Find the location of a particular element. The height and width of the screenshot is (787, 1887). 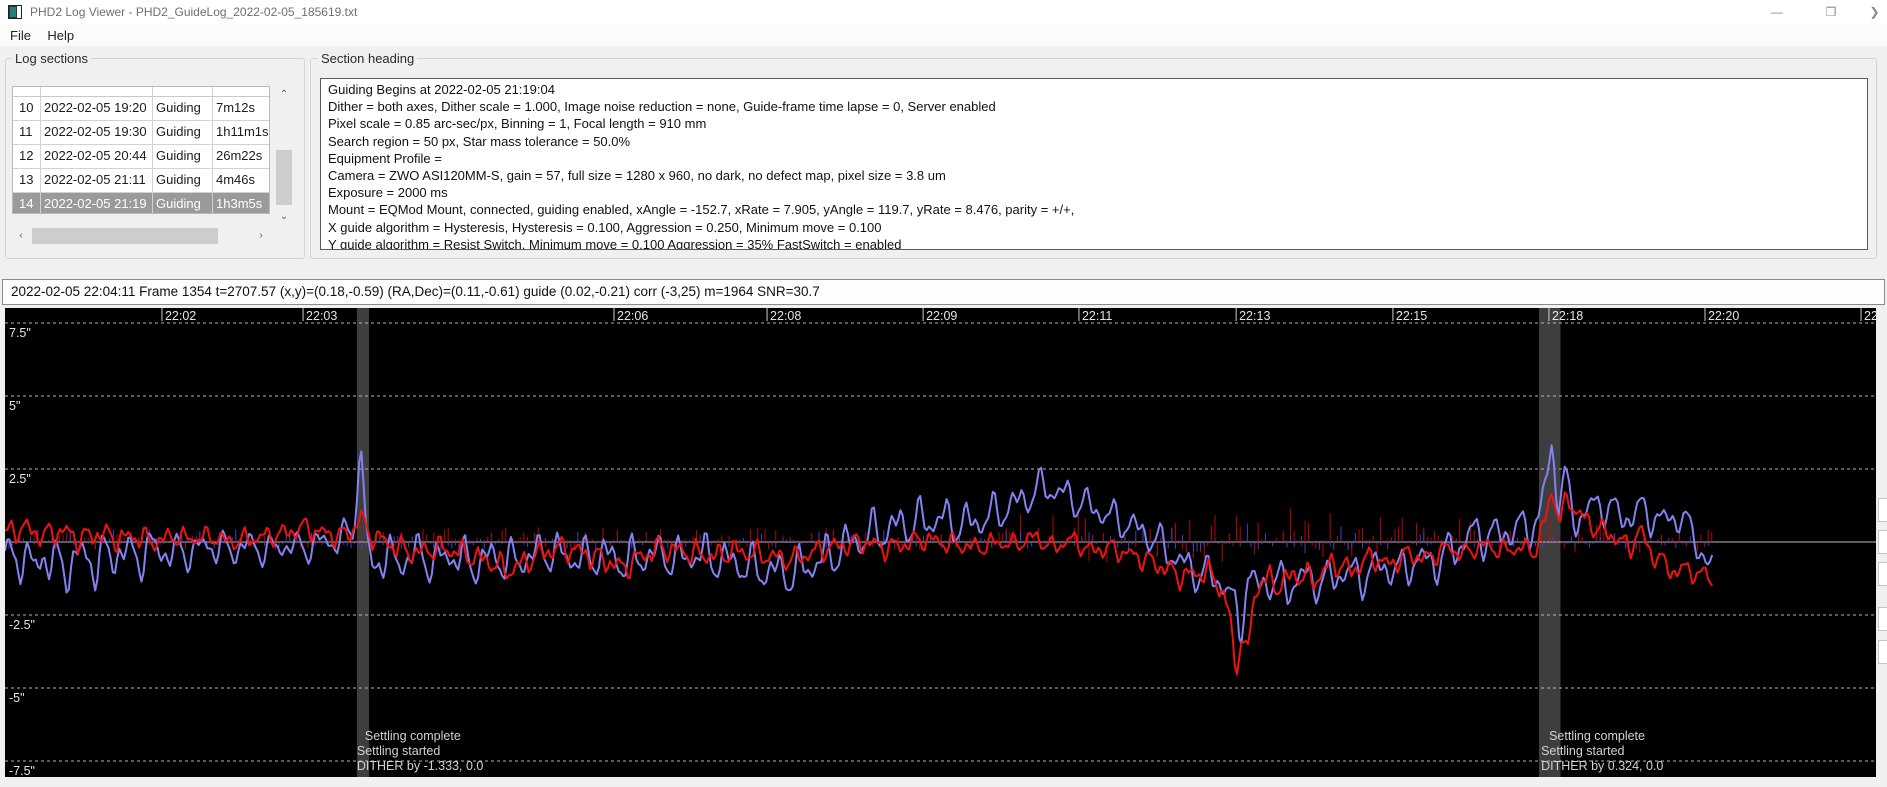

scroll-left-icon: ‹ is located at coordinates (21, 235).